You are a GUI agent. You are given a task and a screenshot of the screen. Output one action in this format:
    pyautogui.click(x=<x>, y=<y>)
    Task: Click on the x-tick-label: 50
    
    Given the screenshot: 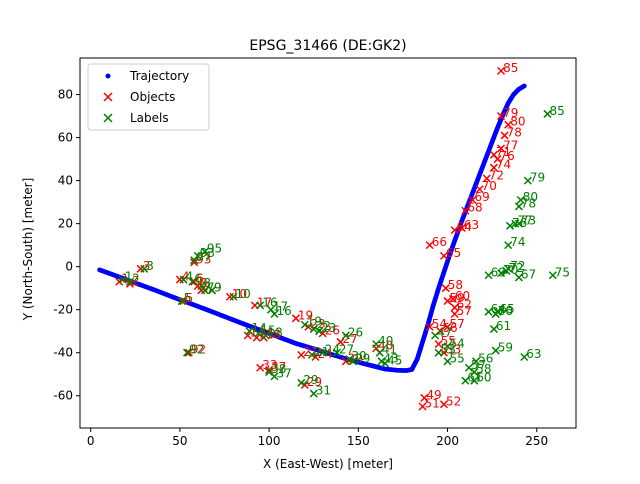 What is the action you would take?
    pyautogui.click(x=179, y=441)
    